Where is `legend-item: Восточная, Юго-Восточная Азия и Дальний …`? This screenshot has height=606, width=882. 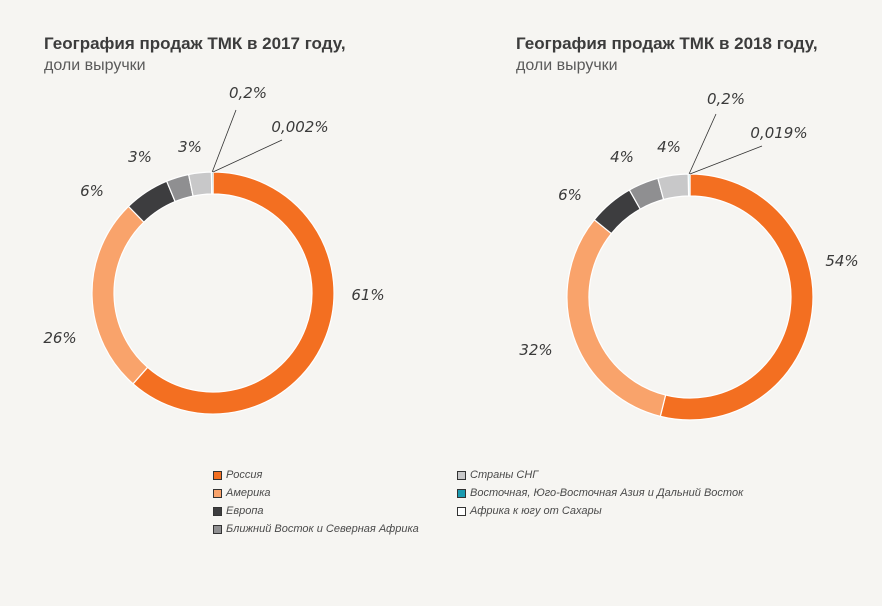
legend-item: Восточная, Юго-Восточная Азия и Дальний … is located at coordinates (600, 493).